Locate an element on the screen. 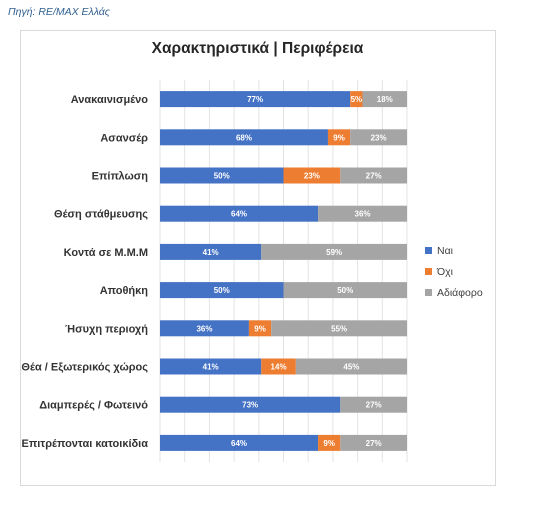 This screenshot has width=550, height=512. category-label: Ήσυχη περιοχή is located at coordinates (106, 329).